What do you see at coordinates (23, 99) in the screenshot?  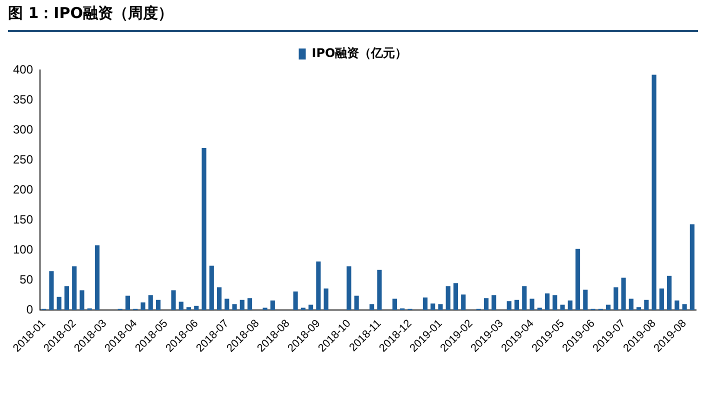 I see `y-tick-label: 350` at bounding box center [23, 99].